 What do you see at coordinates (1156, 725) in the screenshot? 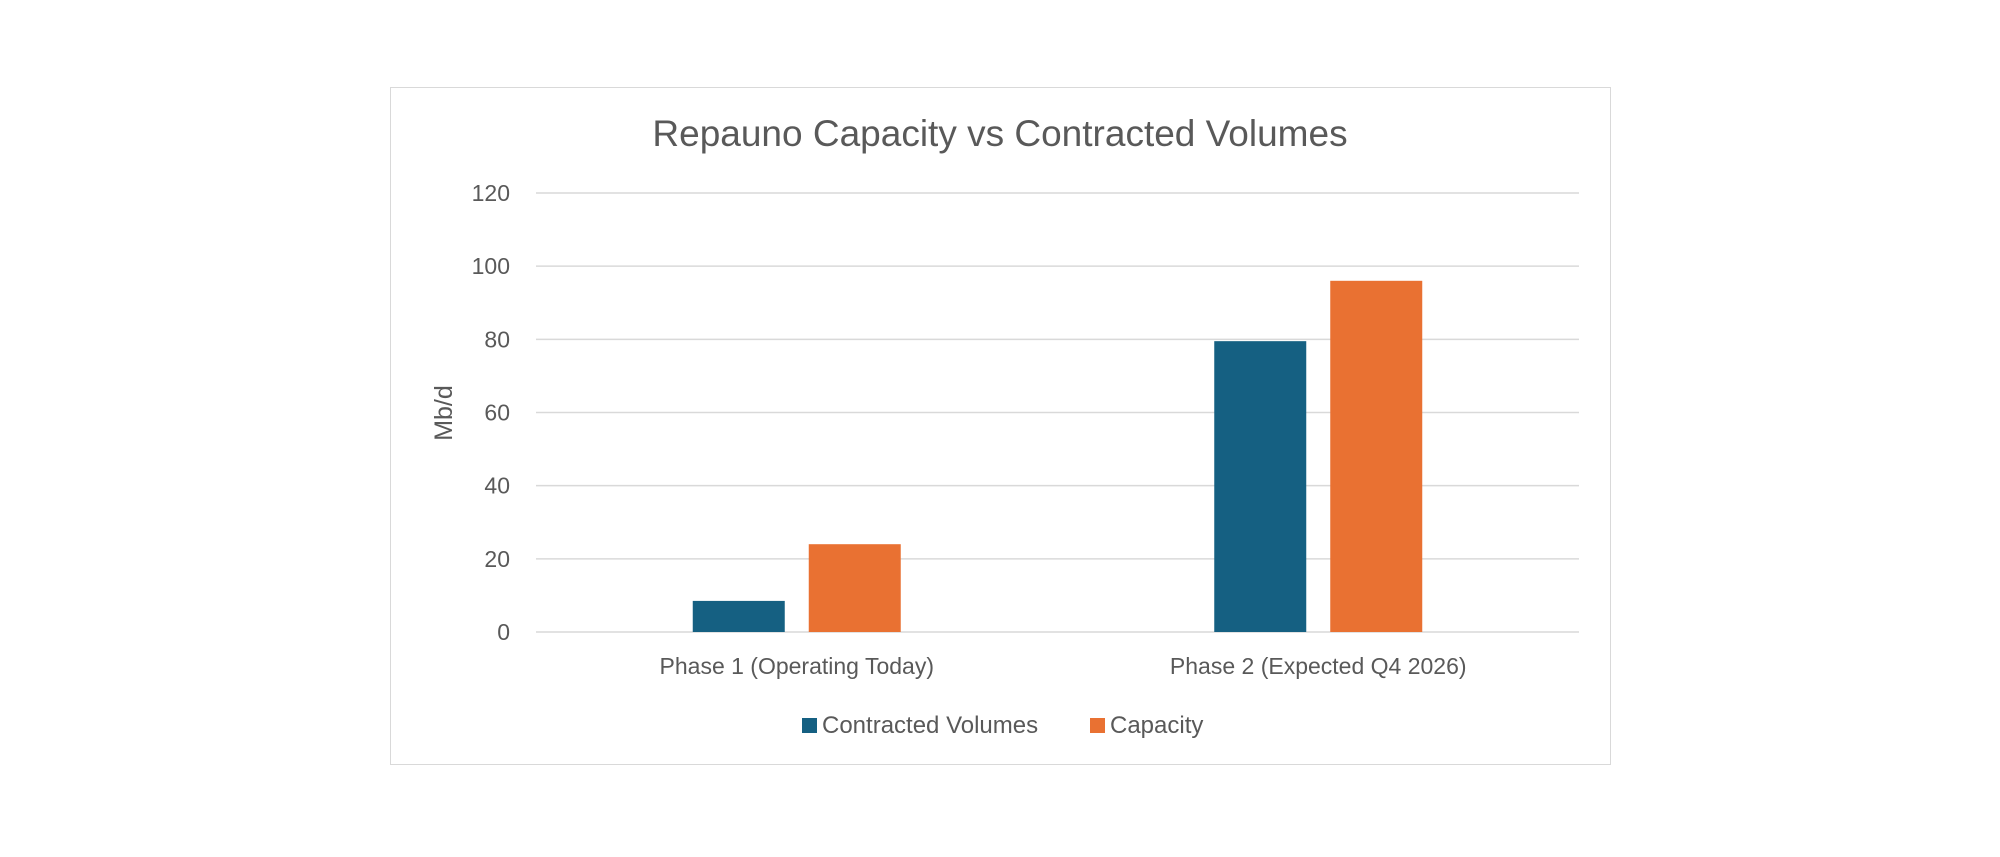
I see `legend-label: Capacity` at bounding box center [1156, 725].